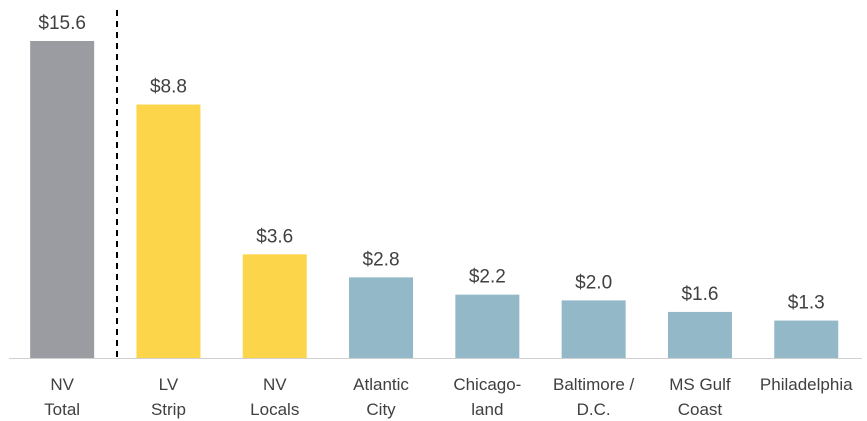 This screenshot has width=867, height=421. What do you see at coordinates (62, 397) in the screenshot?
I see `x-tick-label: NV Total` at bounding box center [62, 397].